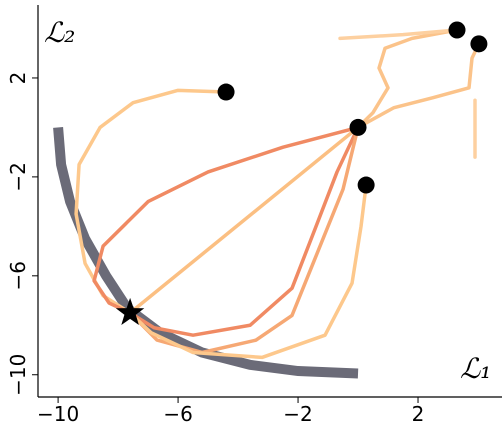 This screenshot has width=502, height=438. What do you see at coordinates (18, 375) in the screenshot?
I see `y-tick-label: −10` at bounding box center [18, 375].